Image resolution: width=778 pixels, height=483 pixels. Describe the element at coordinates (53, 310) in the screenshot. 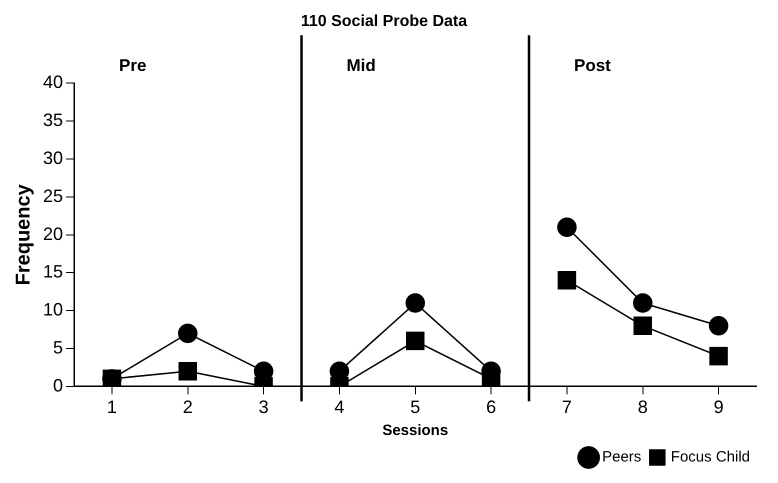

I see `y-tick-label: 10` at that location.